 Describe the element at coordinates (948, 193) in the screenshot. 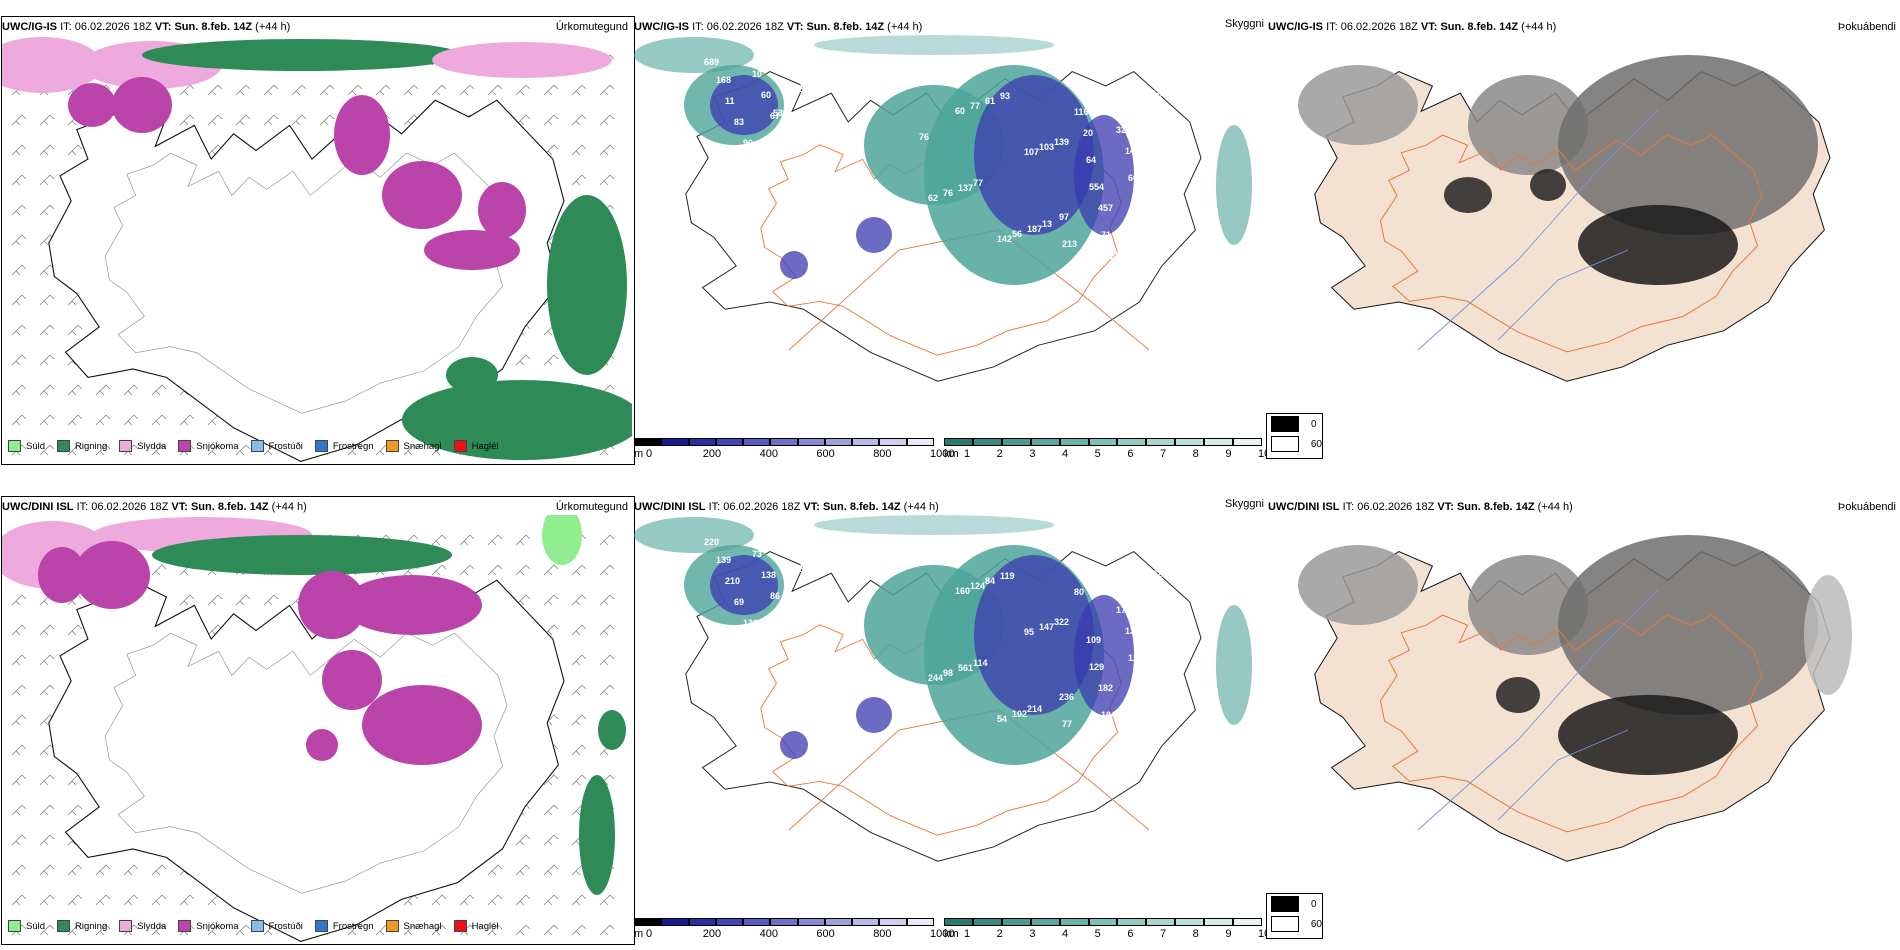

I see `visibility-value-label: 76` at that location.